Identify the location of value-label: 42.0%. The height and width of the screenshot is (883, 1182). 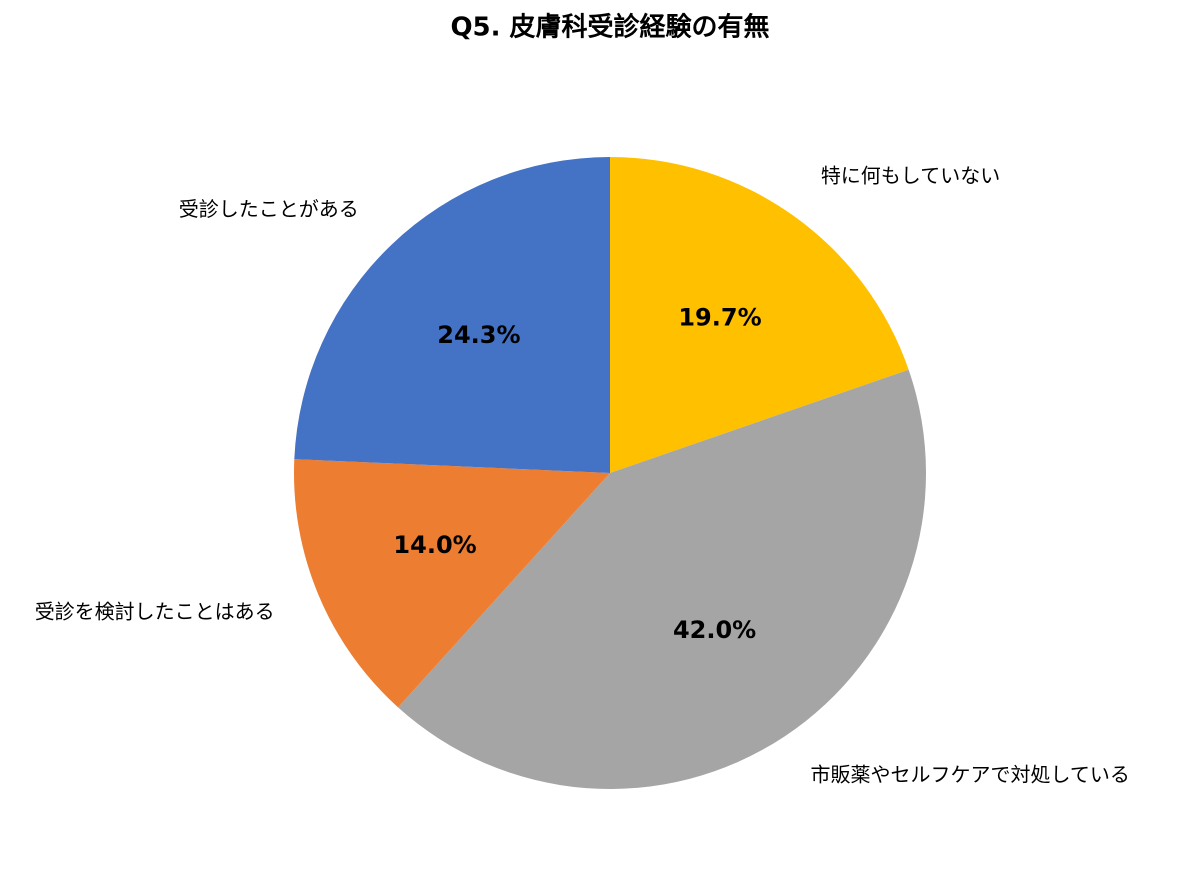
(714, 630).